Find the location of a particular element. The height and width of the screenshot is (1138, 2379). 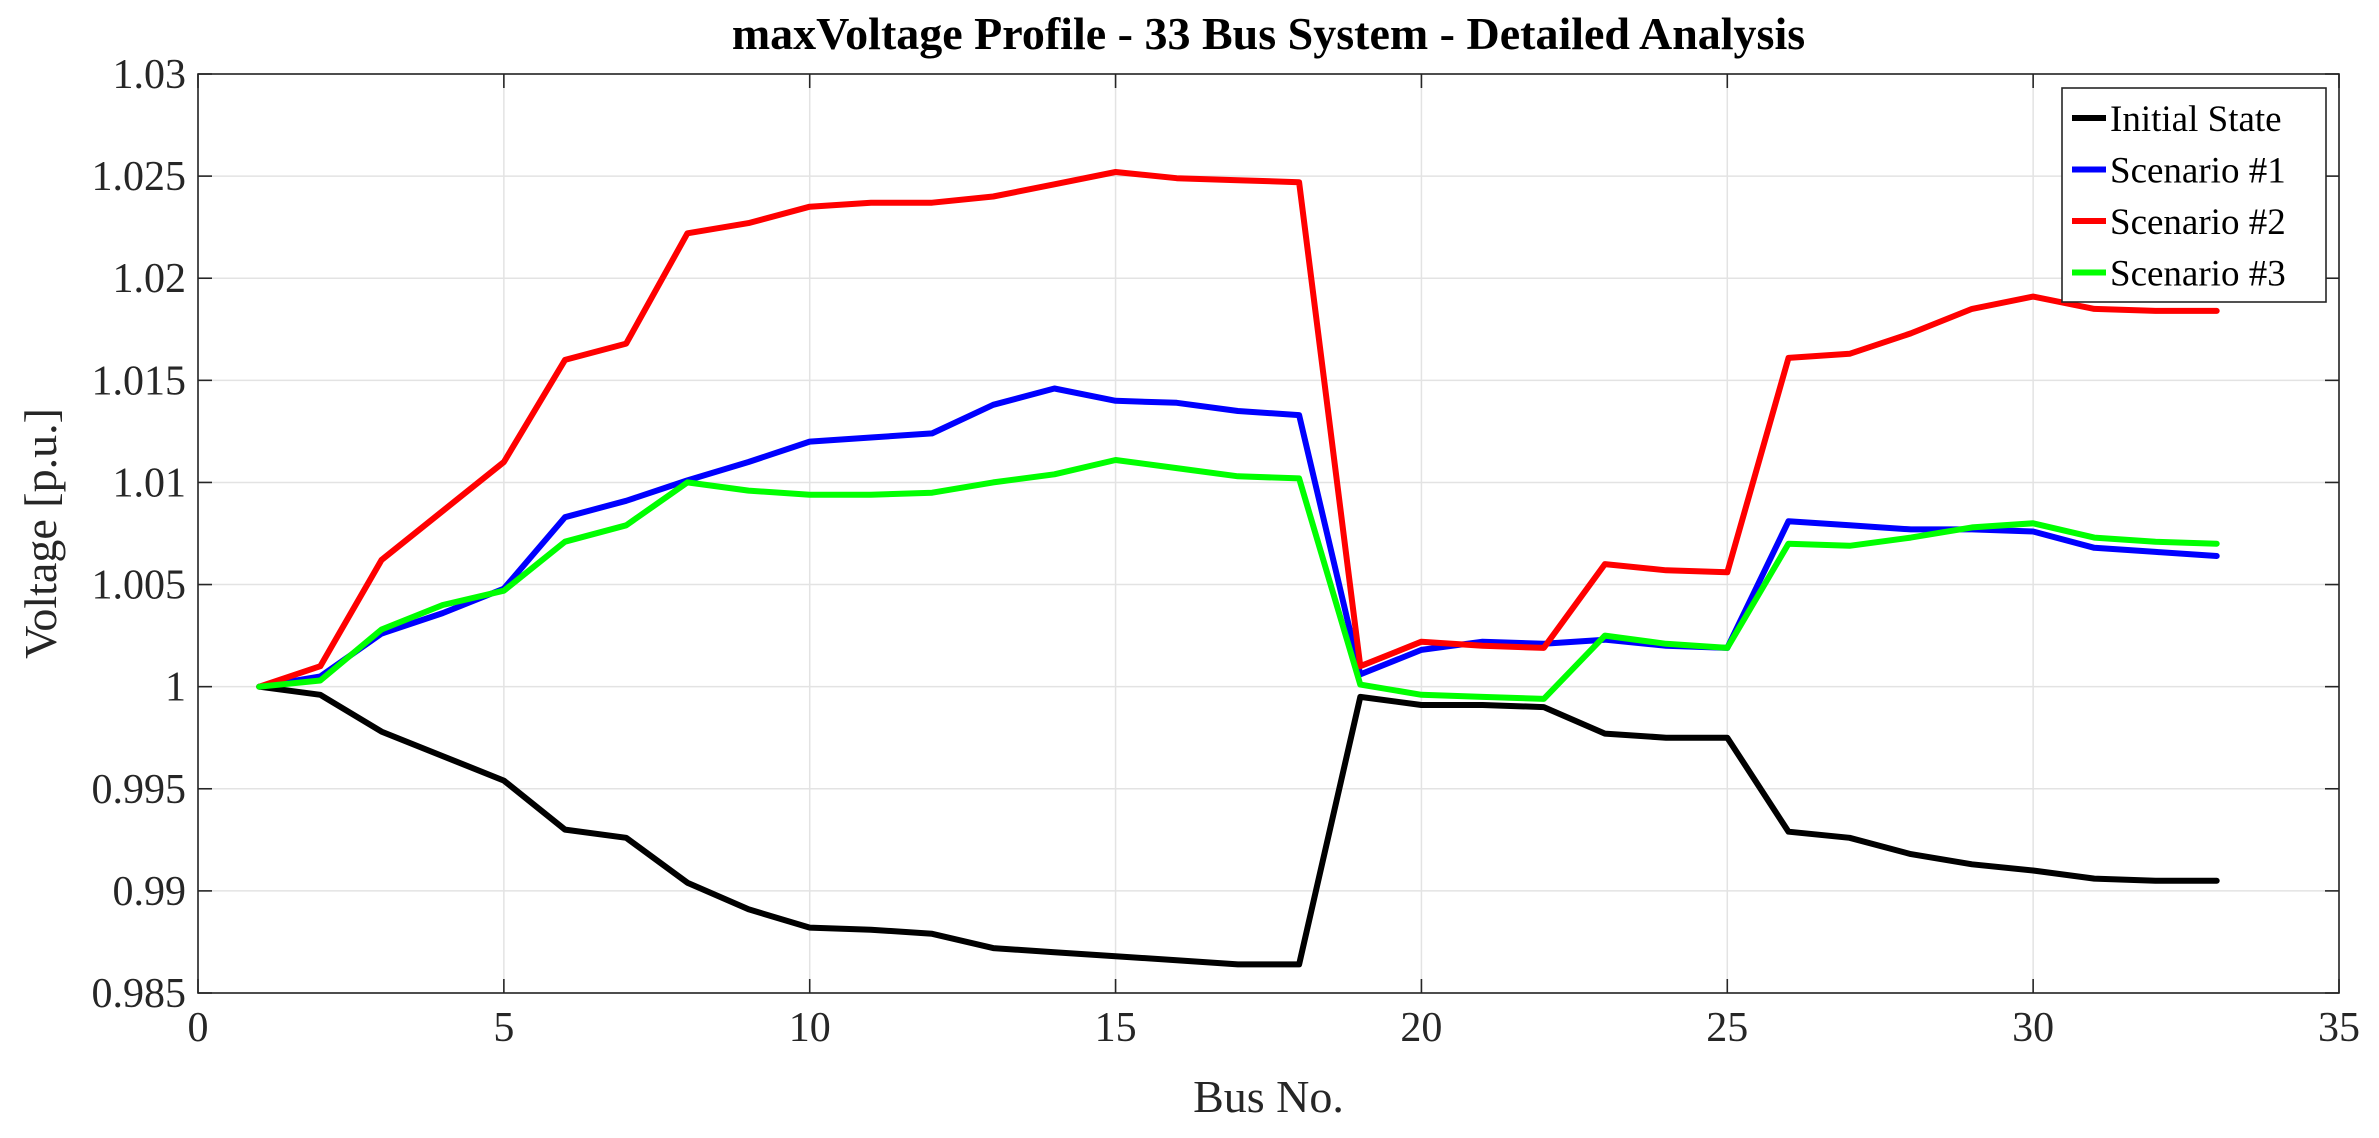

legend-box is located at coordinates (2194, 195).